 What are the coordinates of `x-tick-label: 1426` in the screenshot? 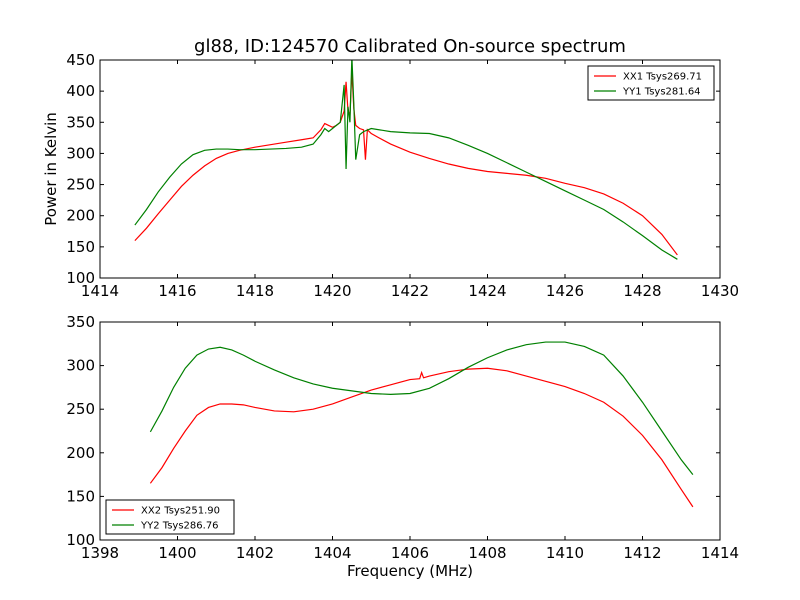 It's located at (565, 291).